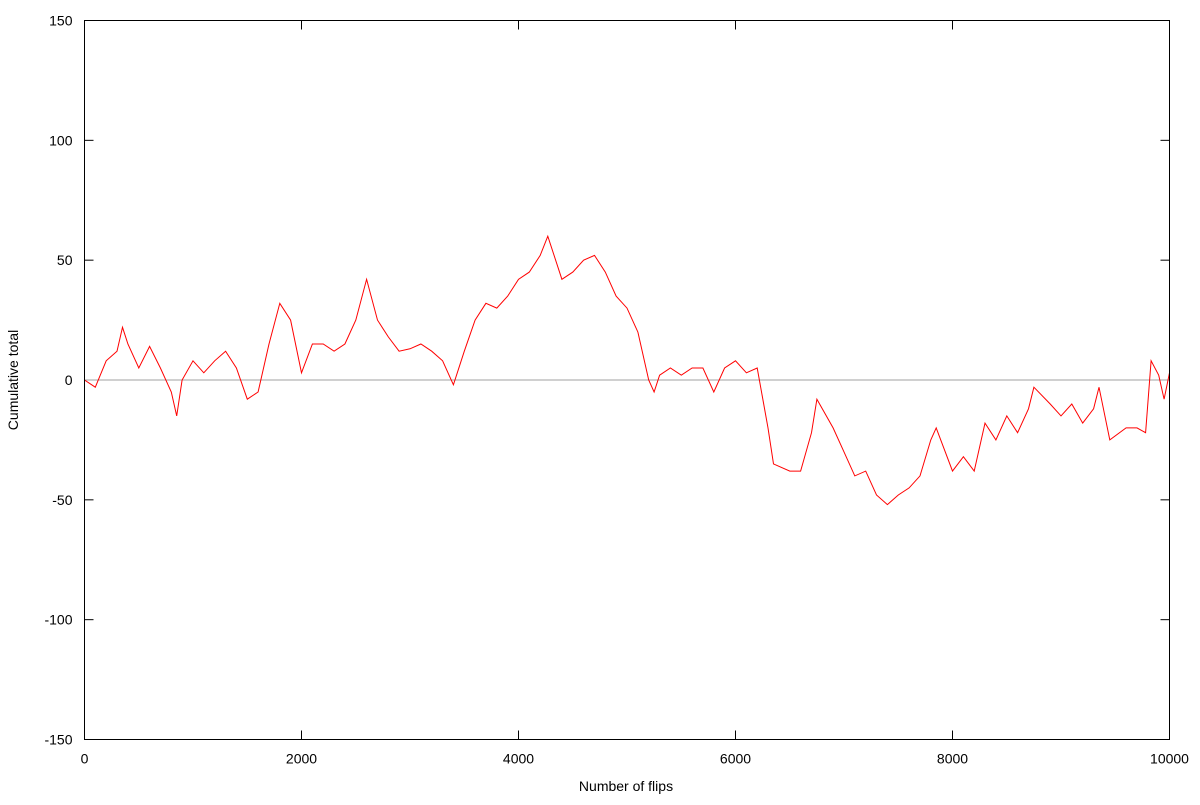  Describe the element at coordinates (61, 140) in the screenshot. I see `y-tick-label: 100` at that location.